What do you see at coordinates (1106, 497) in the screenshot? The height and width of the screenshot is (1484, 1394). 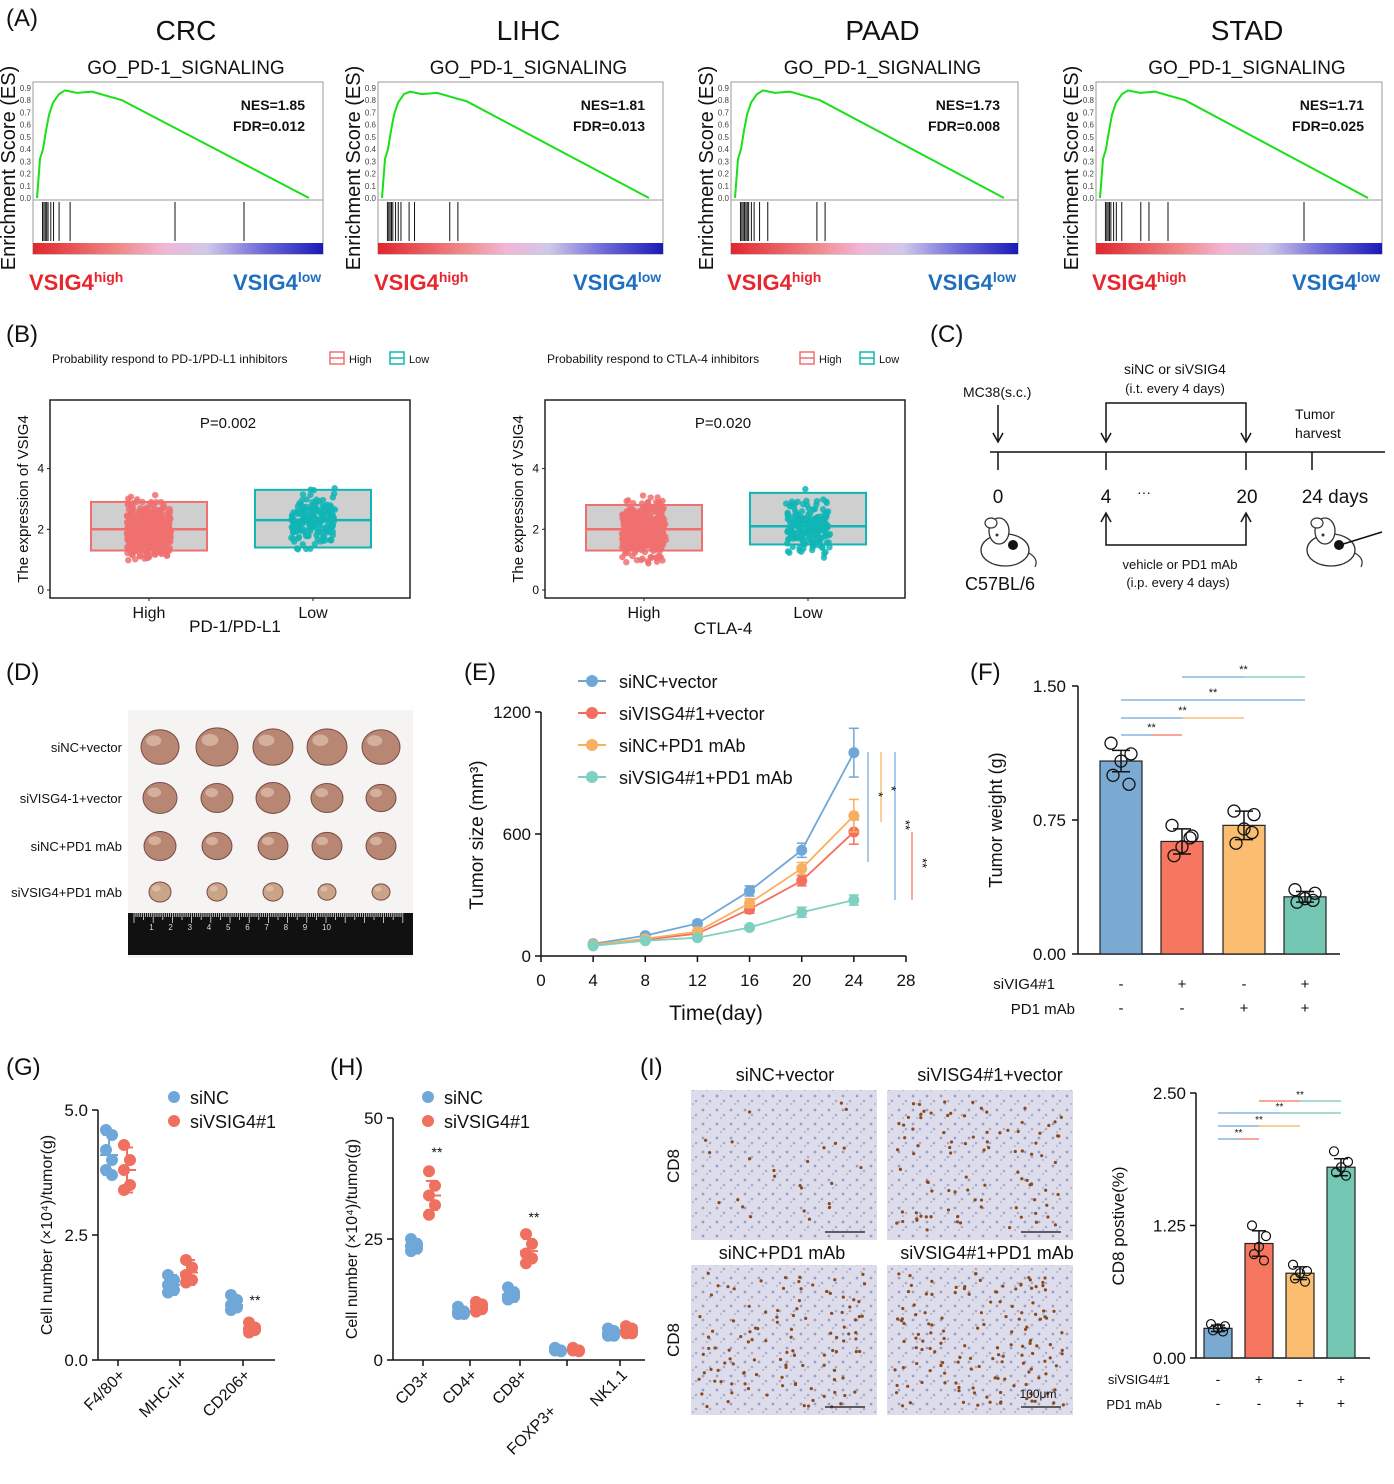 I see `timeline-label: 4` at bounding box center [1106, 497].